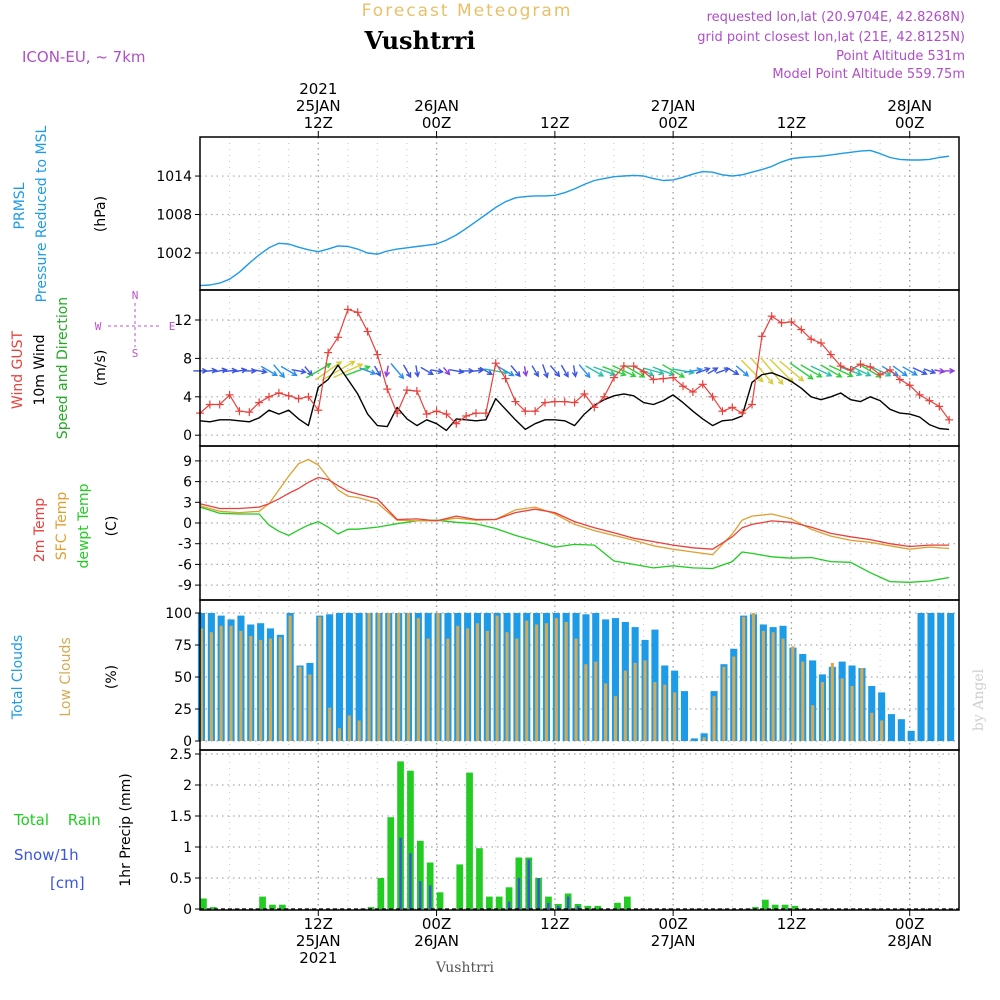 This screenshot has height=1000, width=1000. Describe the element at coordinates (183, 710) in the screenshot. I see `clouds-ytick-label-1: 25` at that location.